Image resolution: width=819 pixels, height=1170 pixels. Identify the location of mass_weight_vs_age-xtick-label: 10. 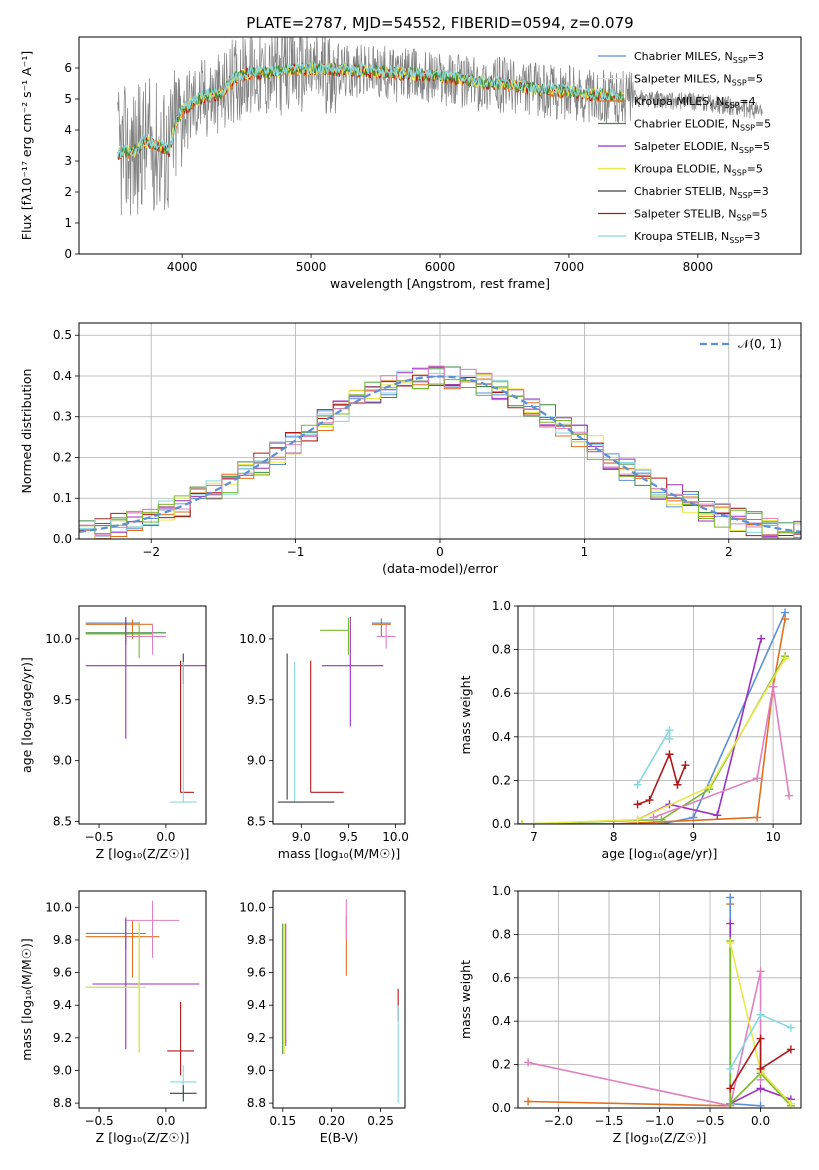
(772, 837).